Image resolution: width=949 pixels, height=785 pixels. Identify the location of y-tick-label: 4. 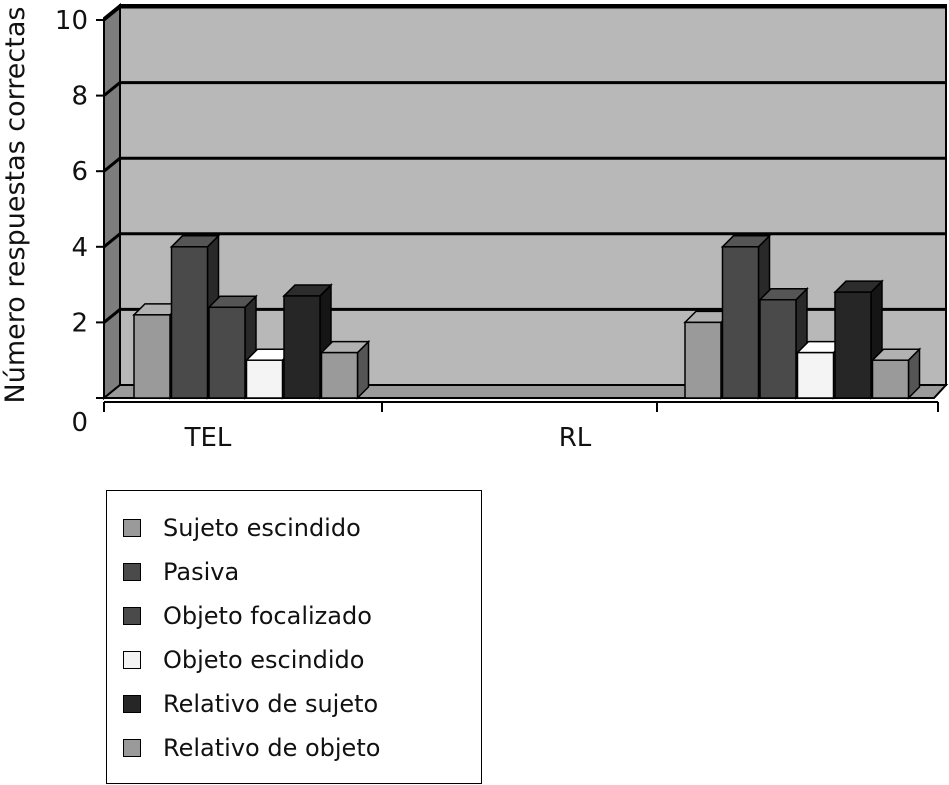
(79, 248).